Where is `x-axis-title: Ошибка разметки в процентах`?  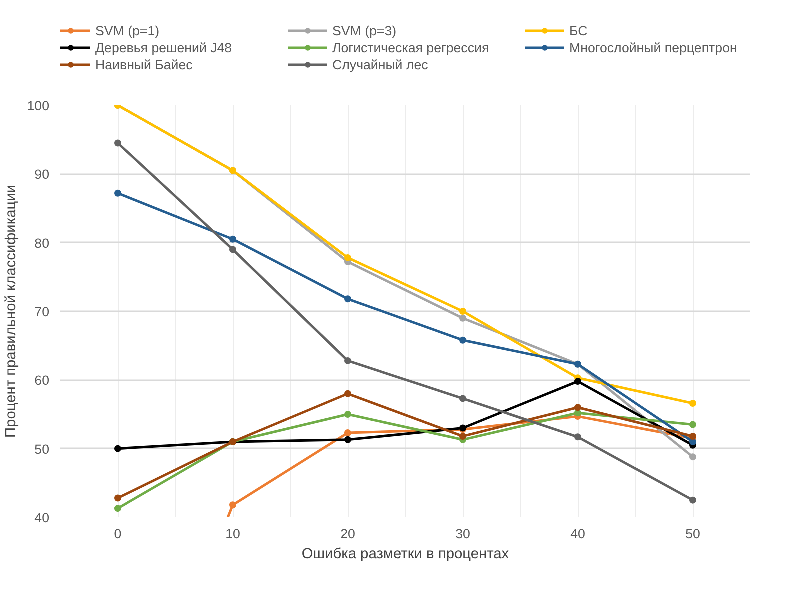
x-axis-title: Ошибка разметки в процентах is located at coordinates (406, 554).